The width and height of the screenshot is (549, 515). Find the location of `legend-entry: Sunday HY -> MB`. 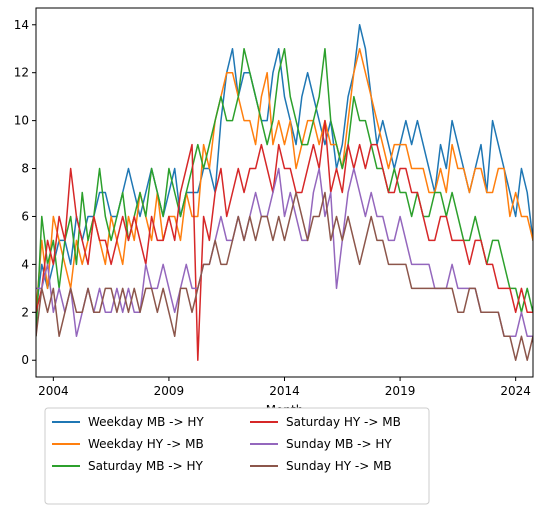

legend-entry: Sunday HY -> MB is located at coordinates (339, 466).